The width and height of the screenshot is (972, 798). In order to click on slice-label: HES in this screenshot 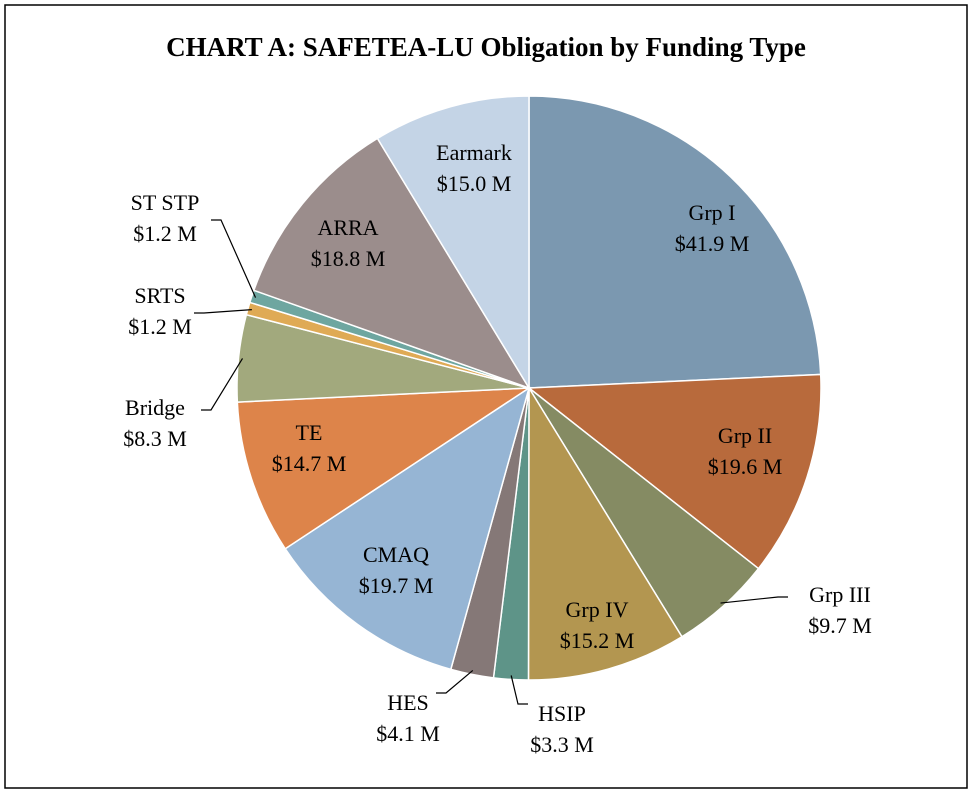, I will do `click(408, 702)`.